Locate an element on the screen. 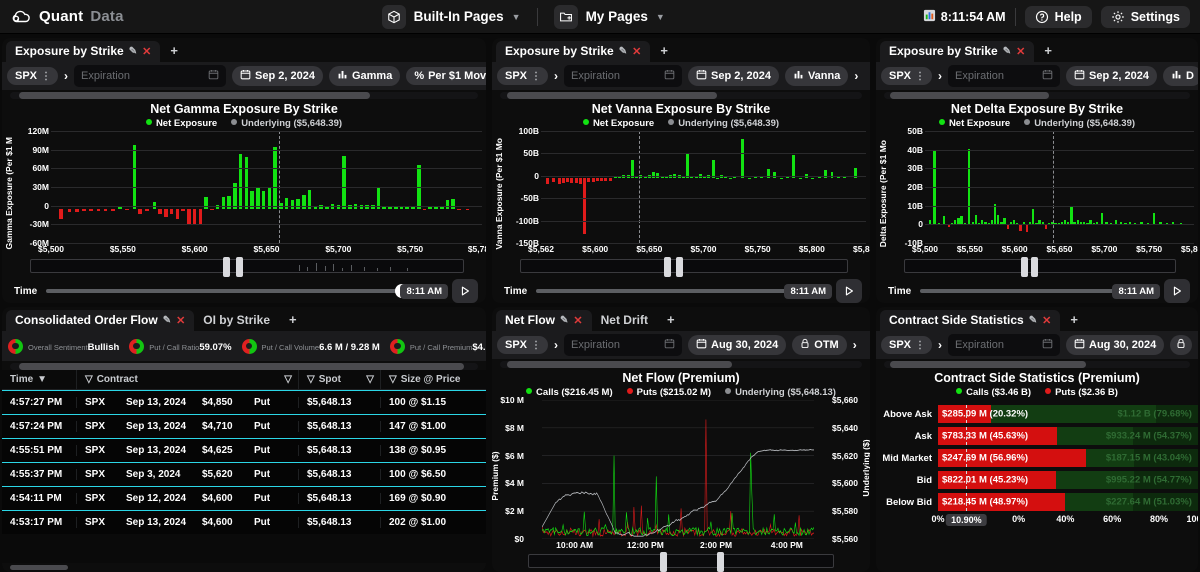  delta-plot: 50B 40B 30B 20B 10B 0 -10B is located at coordinates (1041, 187).